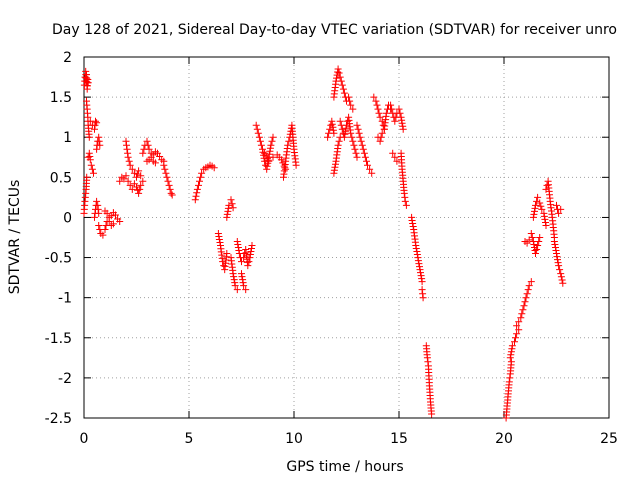 Image resolution: width=640 pixels, height=480 pixels. I want to click on x-tick-label: 10, so click(294, 439).